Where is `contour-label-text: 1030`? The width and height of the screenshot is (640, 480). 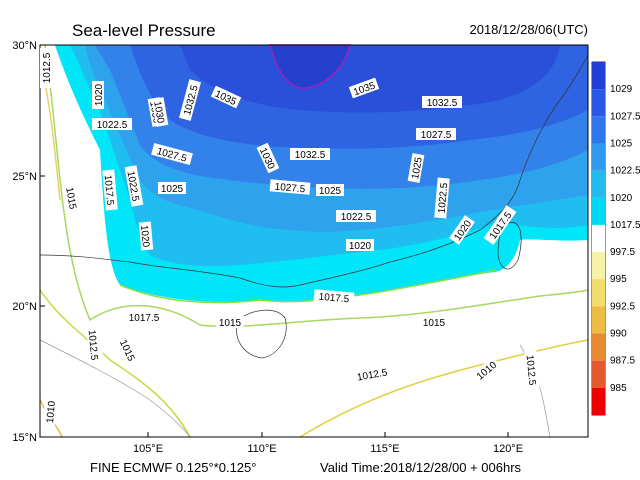
contour-label-text: 1030 is located at coordinates (158, 112).